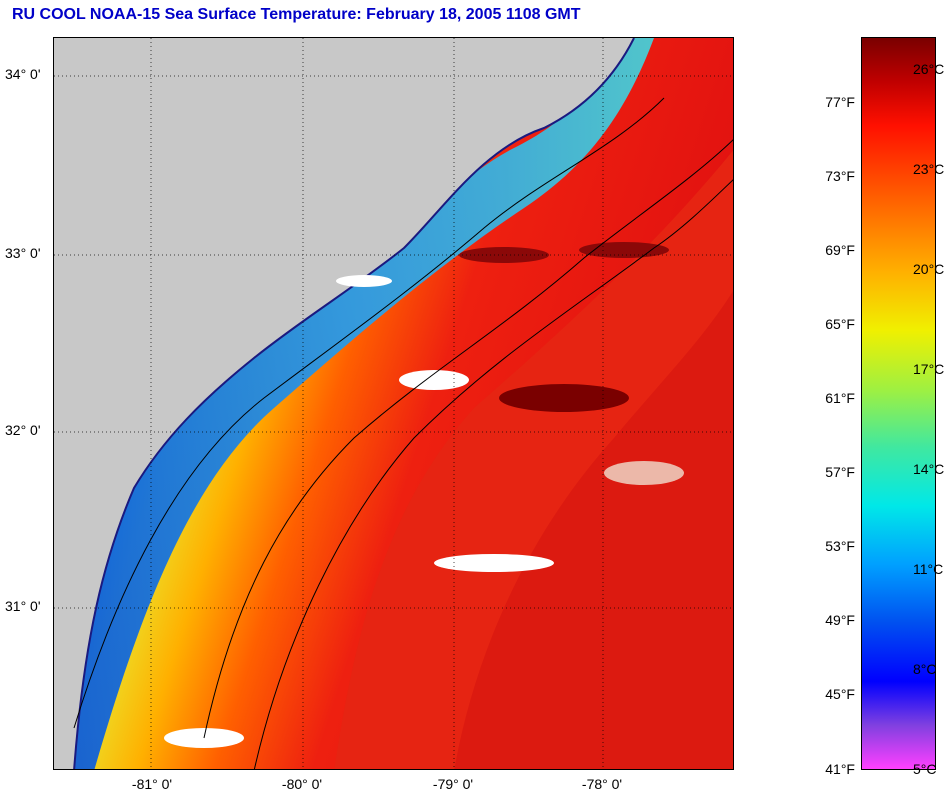 This screenshot has width=952, height=793. What do you see at coordinates (929, 369) in the screenshot?
I see `colorbar-c-label: 17°C` at bounding box center [929, 369].